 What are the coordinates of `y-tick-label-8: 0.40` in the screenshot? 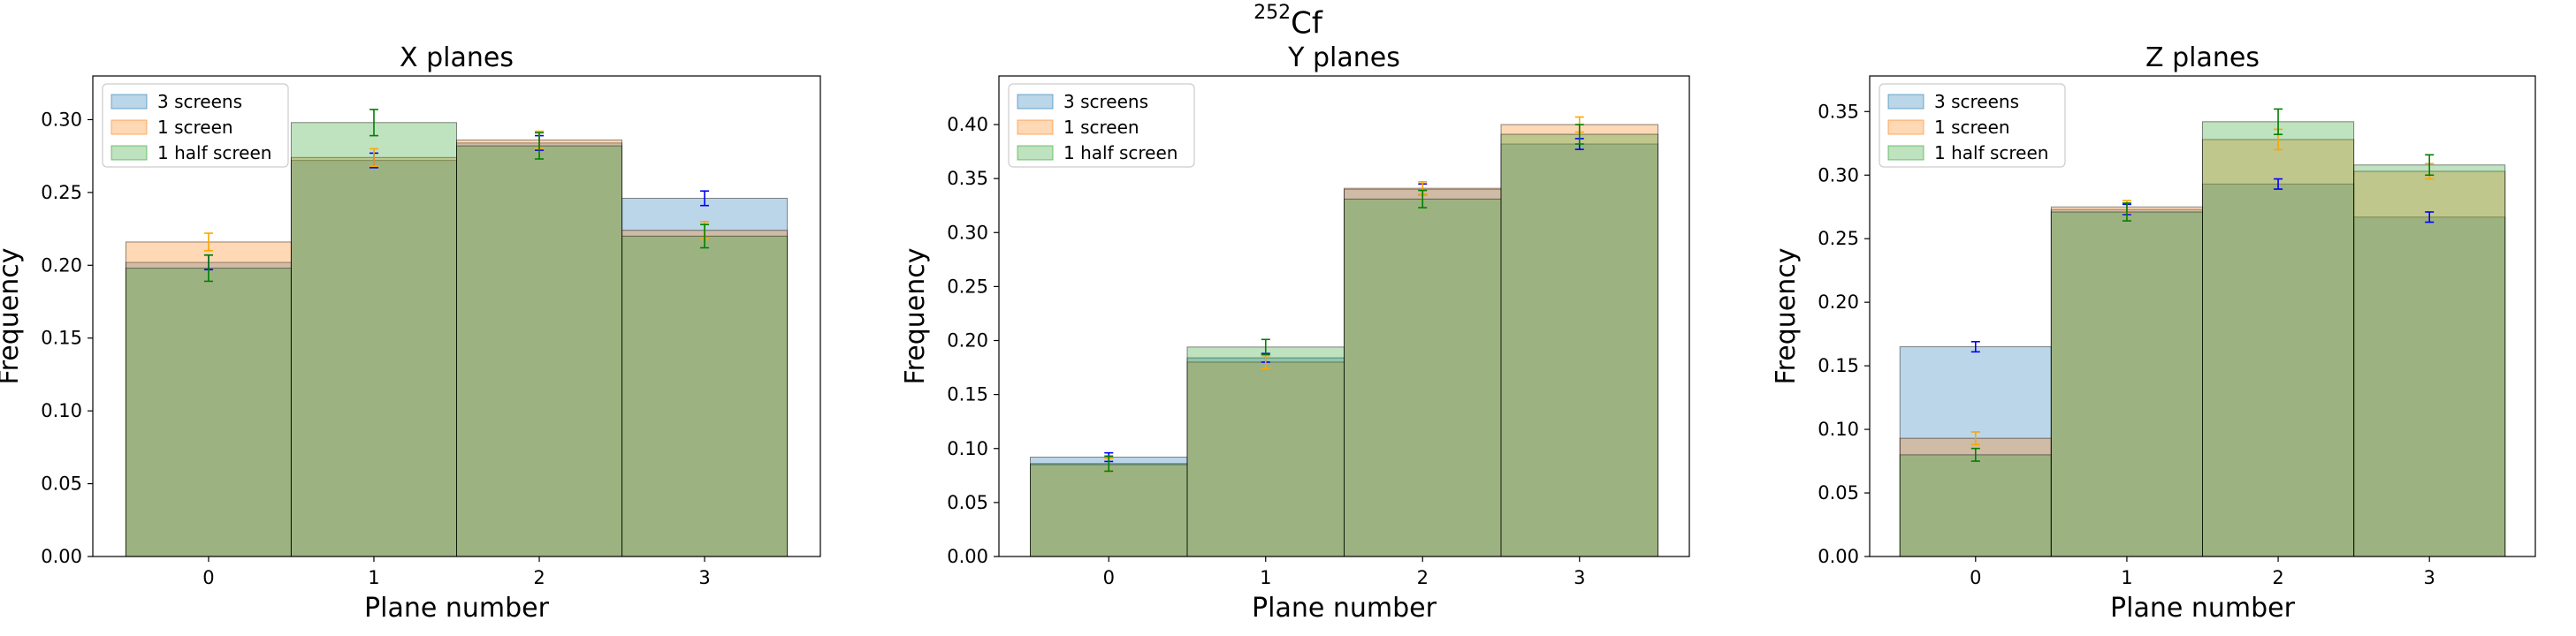 It's located at (967, 124).